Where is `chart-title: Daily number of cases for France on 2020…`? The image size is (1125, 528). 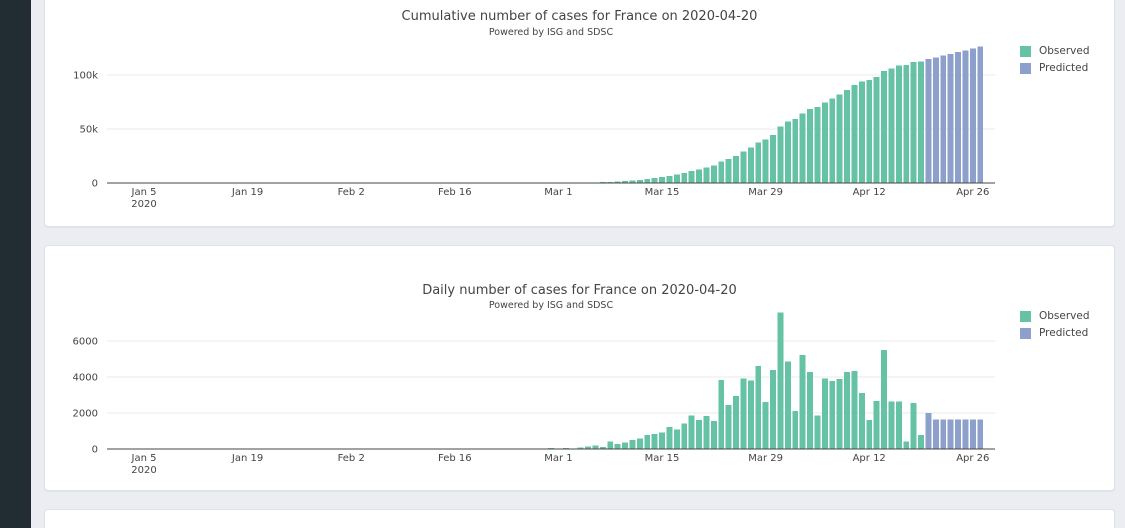
chart-title: Daily number of cases for France on 2020… is located at coordinates (579, 290).